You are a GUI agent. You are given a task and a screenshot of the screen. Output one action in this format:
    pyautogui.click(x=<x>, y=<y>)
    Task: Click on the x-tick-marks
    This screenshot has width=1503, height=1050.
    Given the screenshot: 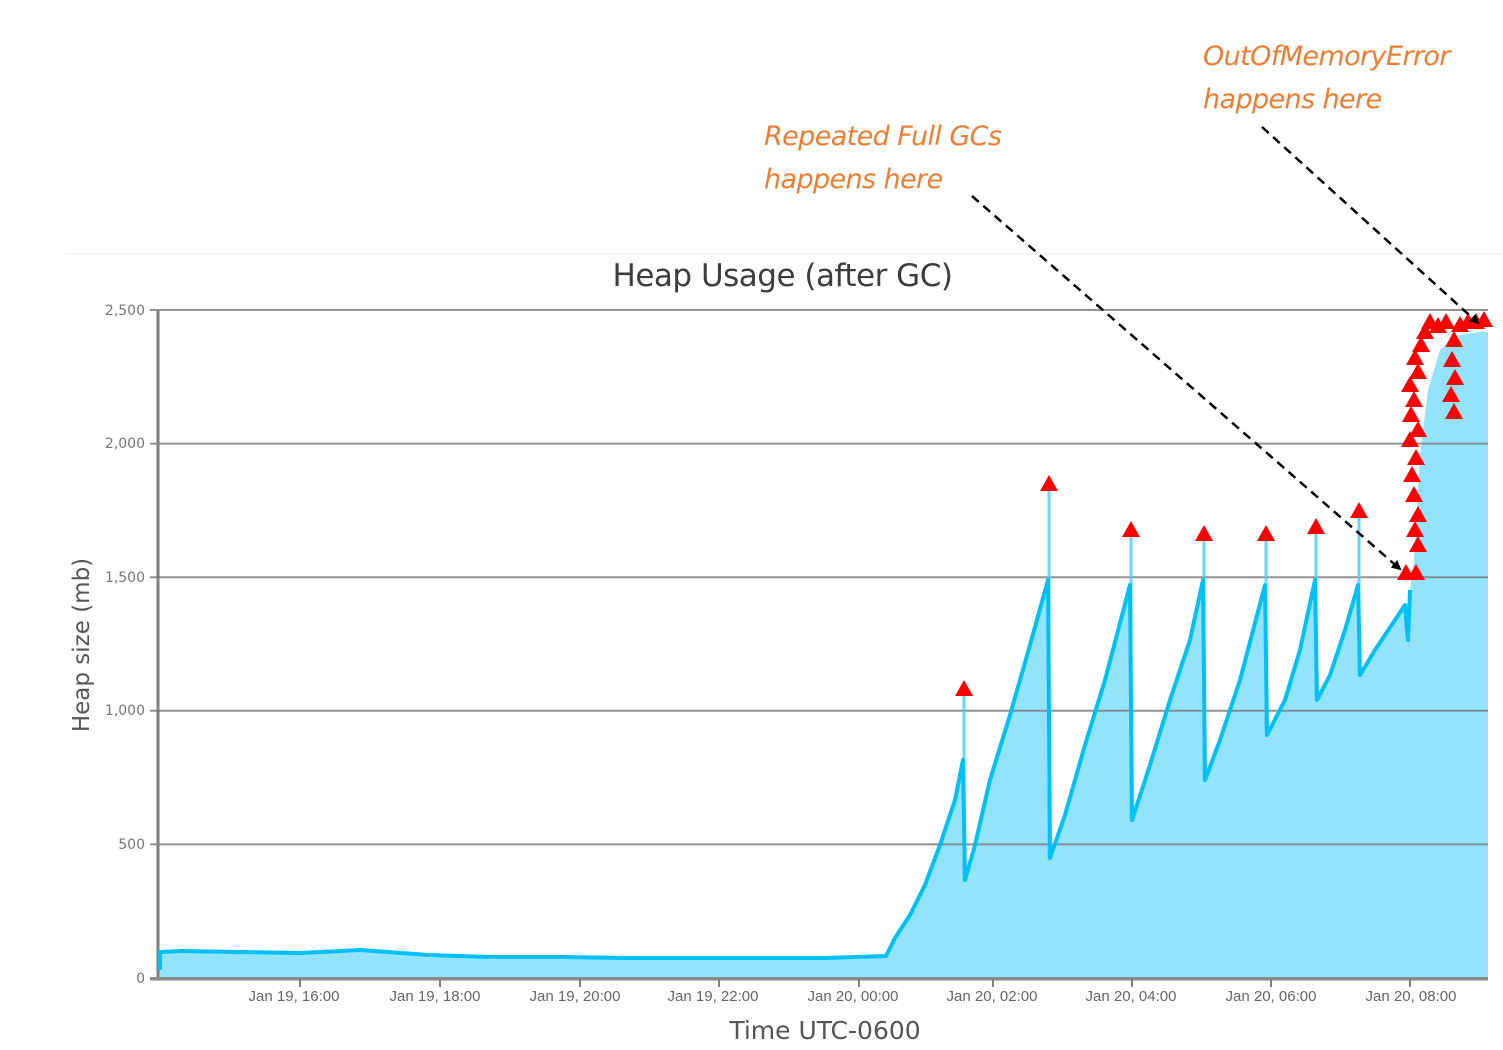 What is the action you would take?
    pyautogui.click(x=855, y=983)
    